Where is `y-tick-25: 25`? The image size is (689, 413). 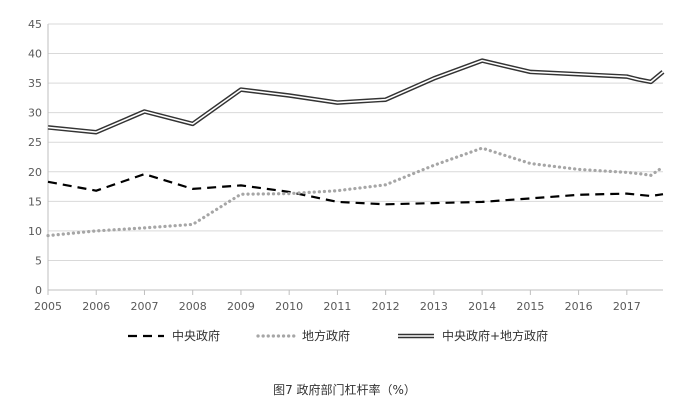
y-tick-25: 25 is located at coordinates (35, 142).